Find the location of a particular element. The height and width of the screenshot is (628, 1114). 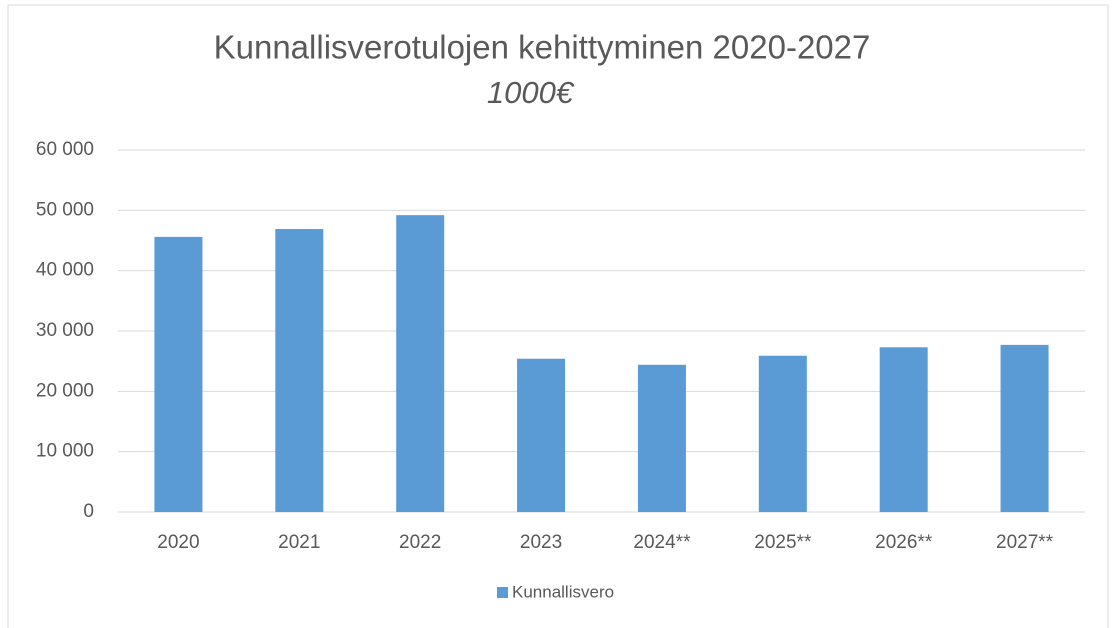

chart-subtitle: 1000€ is located at coordinates (531, 92).